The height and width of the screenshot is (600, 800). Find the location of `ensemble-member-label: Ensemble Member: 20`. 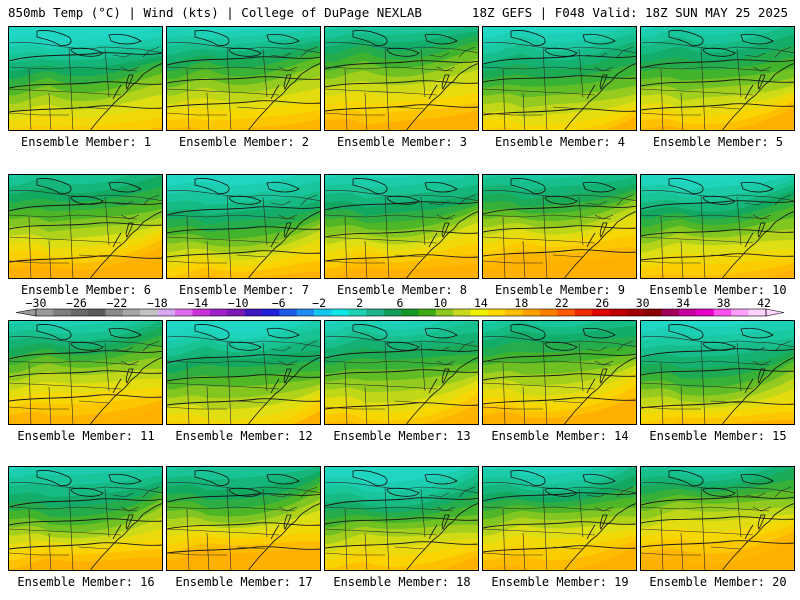

ensemble-member-label: Ensemble Member: 20 is located at coordinates (718, 582).